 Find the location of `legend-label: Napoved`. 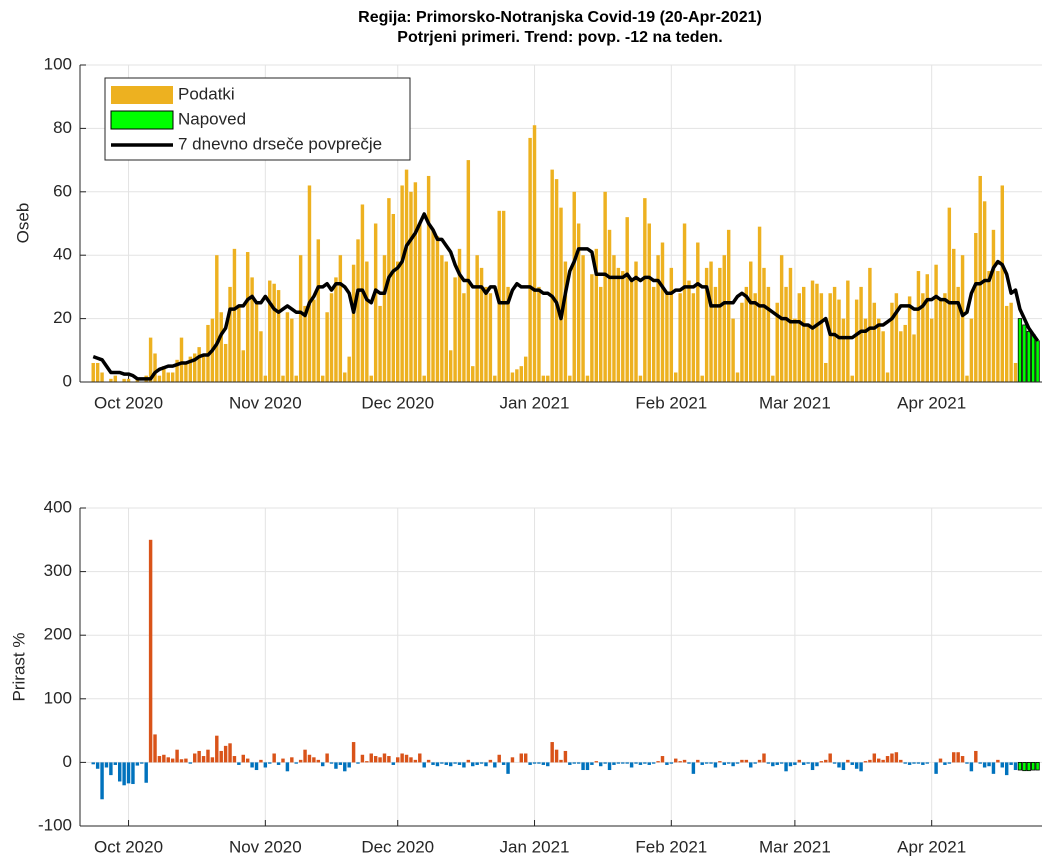

legend-label: Napoved is located at coordinates (212, 118).